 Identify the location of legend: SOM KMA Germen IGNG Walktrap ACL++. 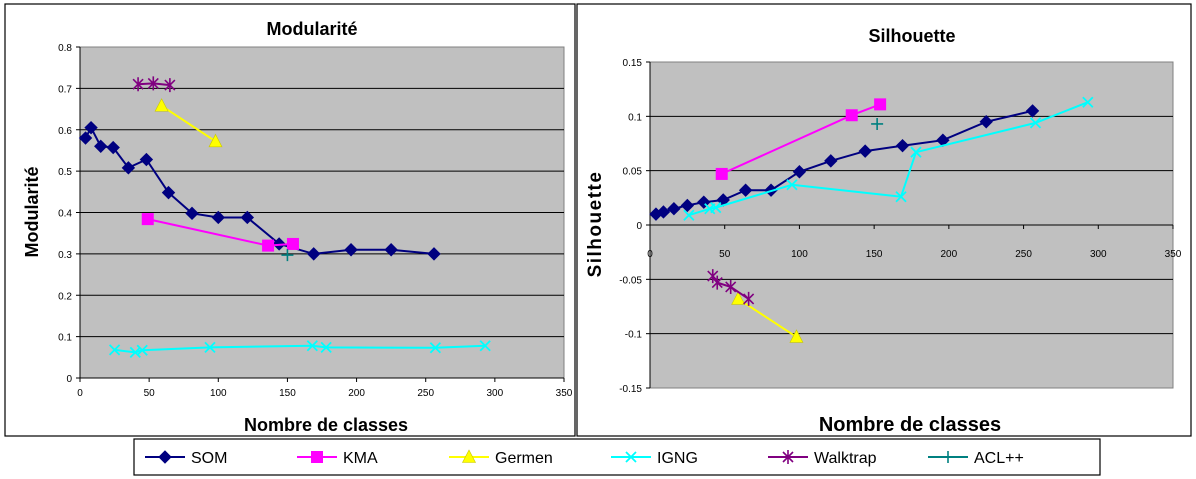
(584, 458).